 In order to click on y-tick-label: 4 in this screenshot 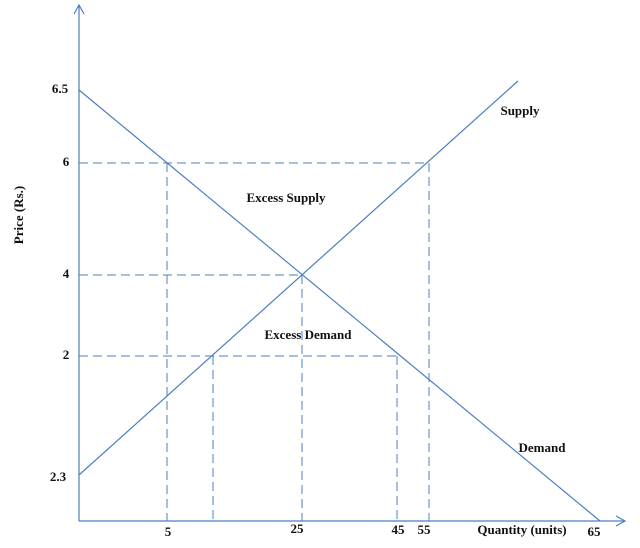, I will do `click(66, 273)`.